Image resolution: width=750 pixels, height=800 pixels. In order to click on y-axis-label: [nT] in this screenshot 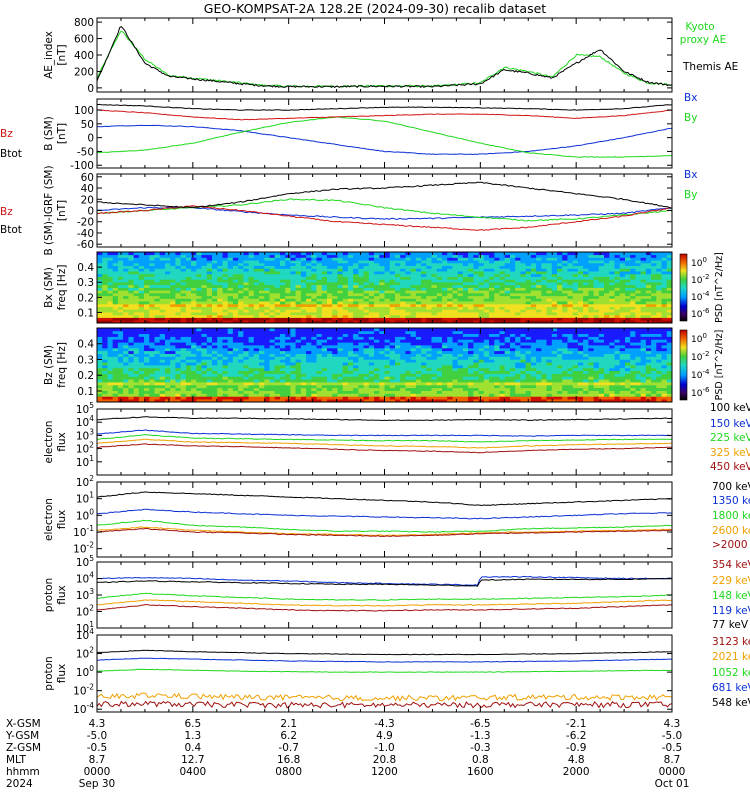, I will do `click(62, 54)`.